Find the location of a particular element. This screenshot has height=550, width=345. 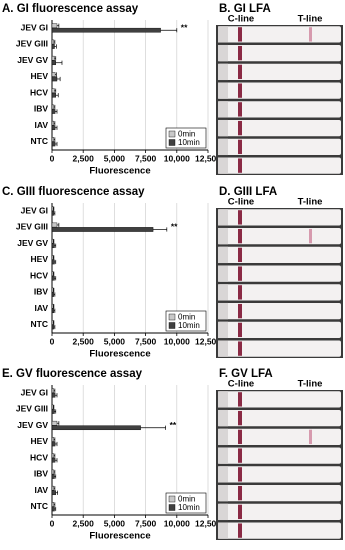

t-line is located at coordinates (310, 34).